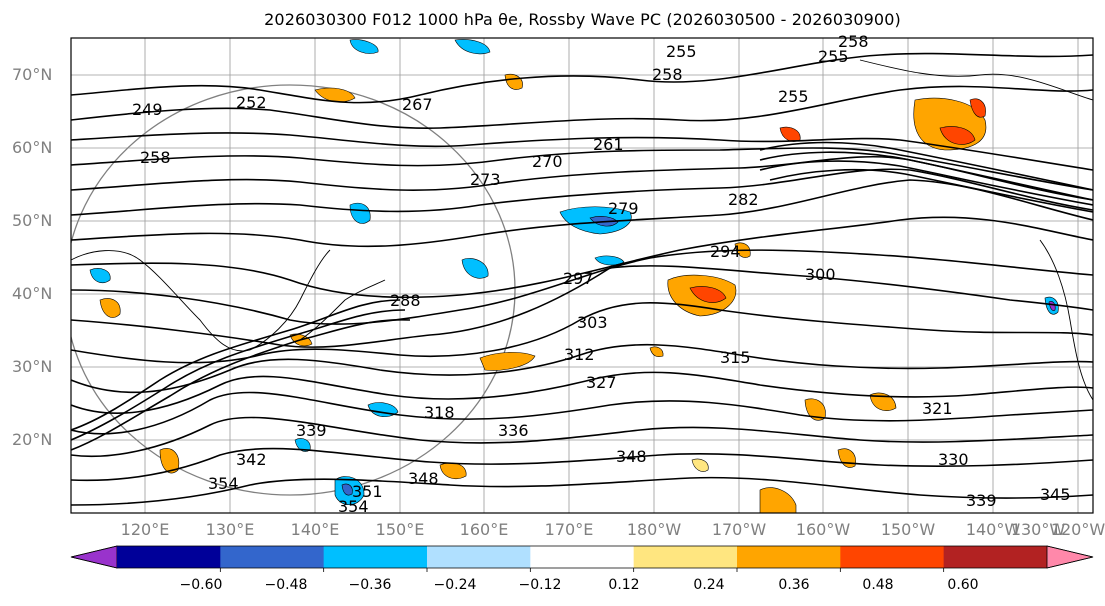  I want to click on contour-label: 336, so click(513, 430).